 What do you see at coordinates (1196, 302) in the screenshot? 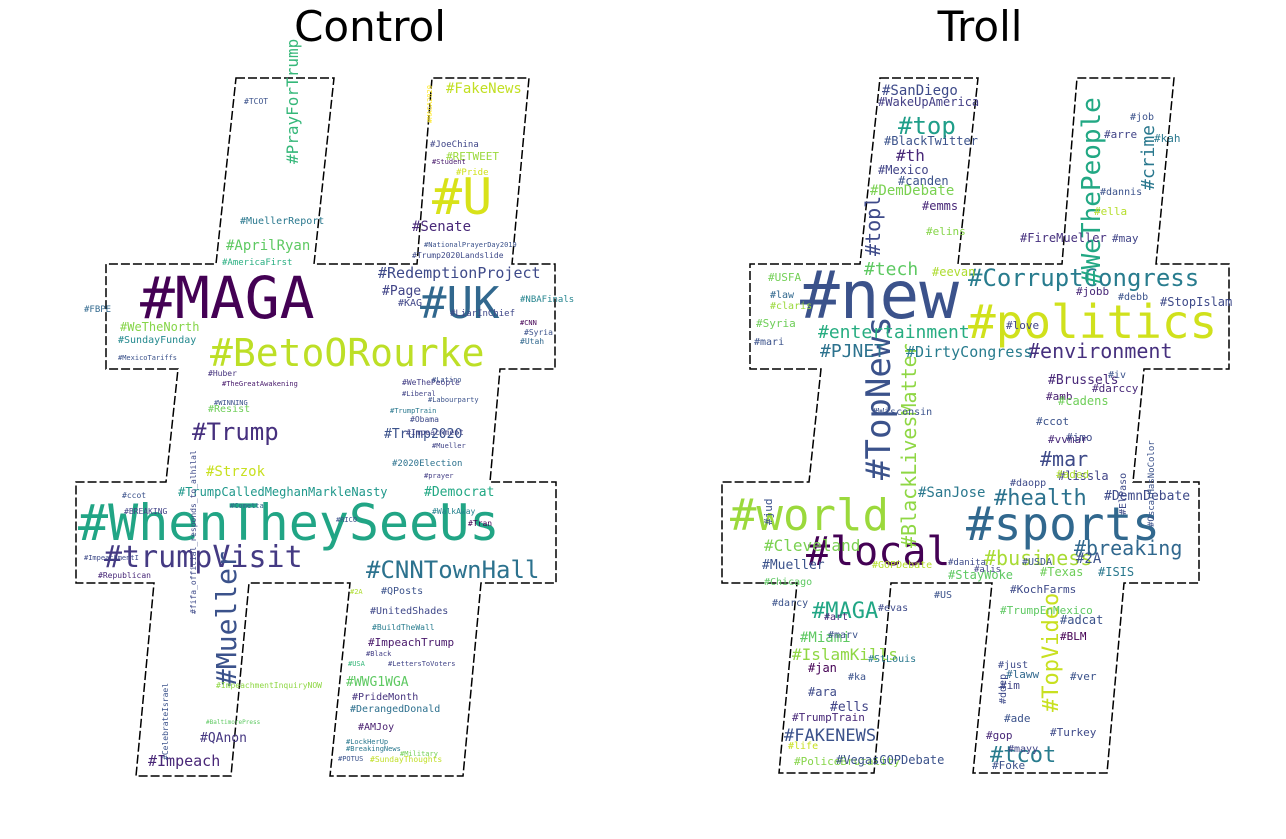
I see `troll-word-44: #StopIslam` at bounding box center [1196, 302].